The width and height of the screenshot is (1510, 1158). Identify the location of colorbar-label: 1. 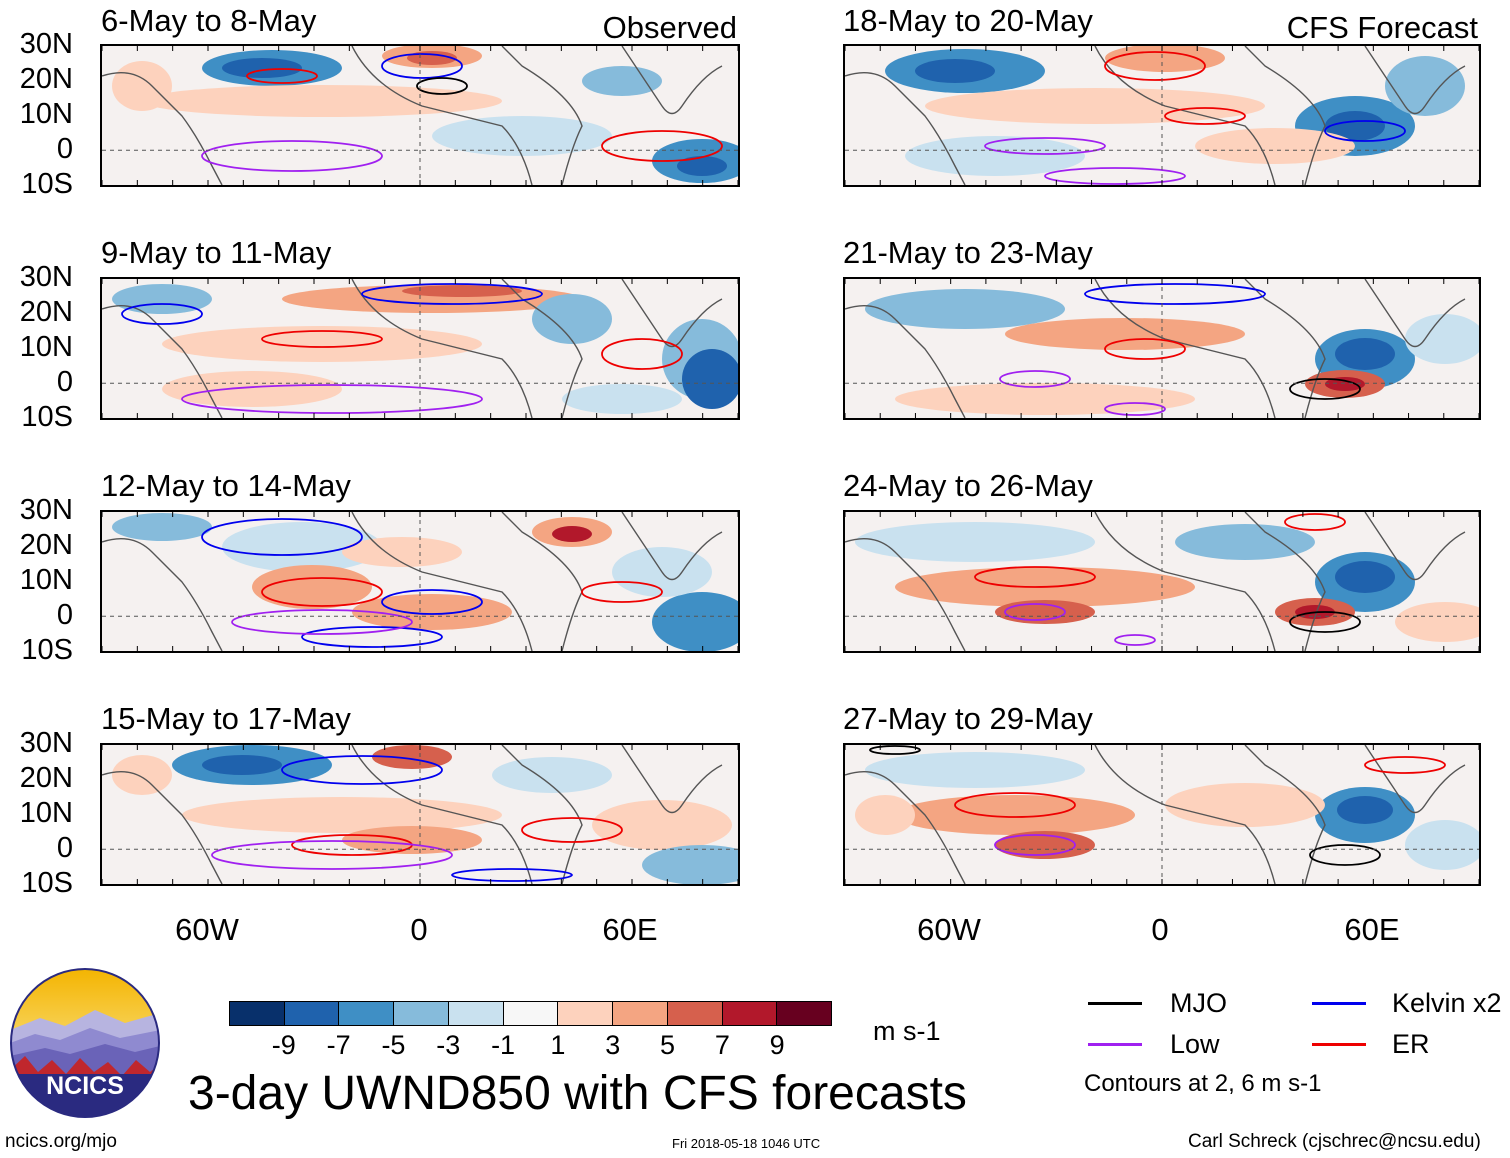
(558, 1045).